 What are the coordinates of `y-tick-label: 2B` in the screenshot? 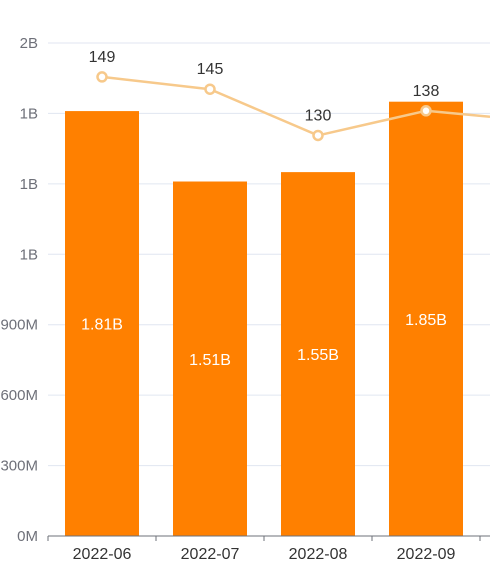 It's located at (29, 43).